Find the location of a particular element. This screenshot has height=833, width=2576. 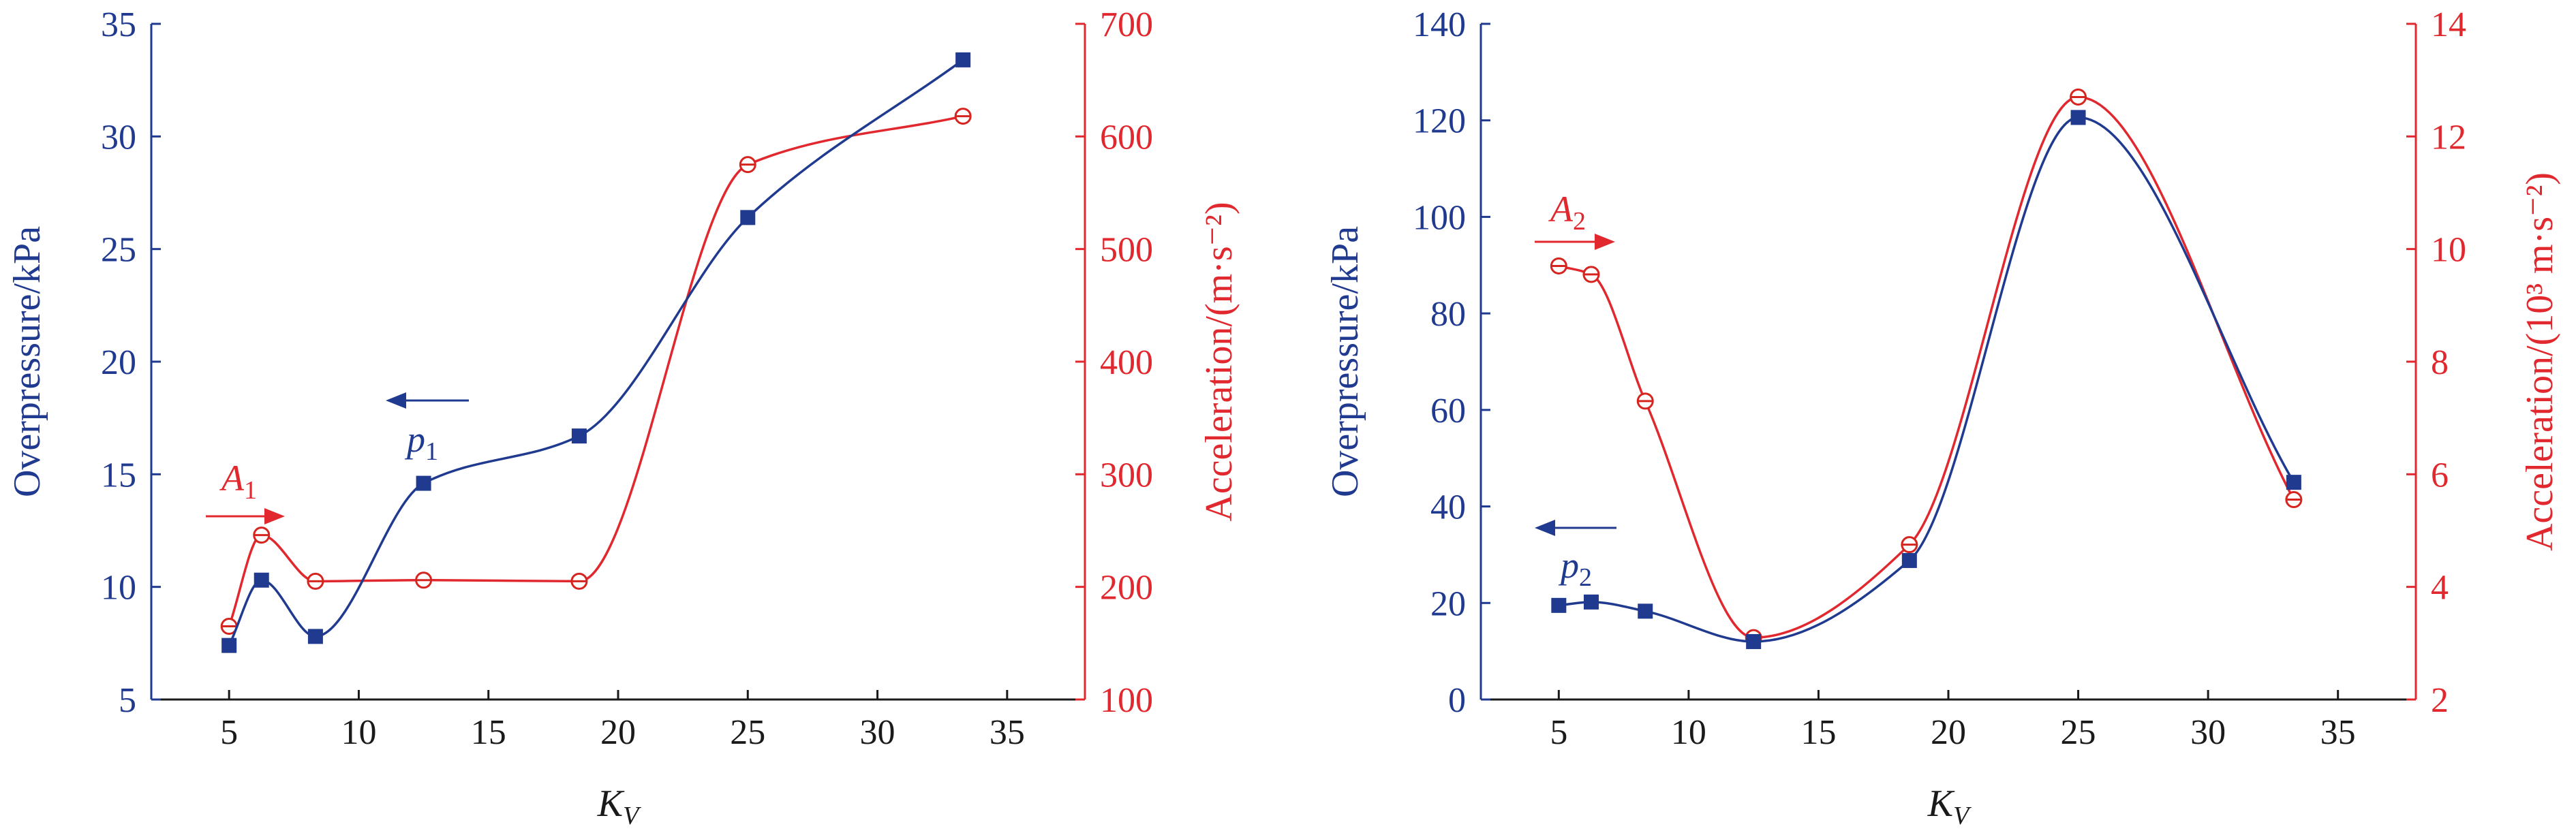

chart-left-annotation-A1-main: A is located at coordinates (232, 478).